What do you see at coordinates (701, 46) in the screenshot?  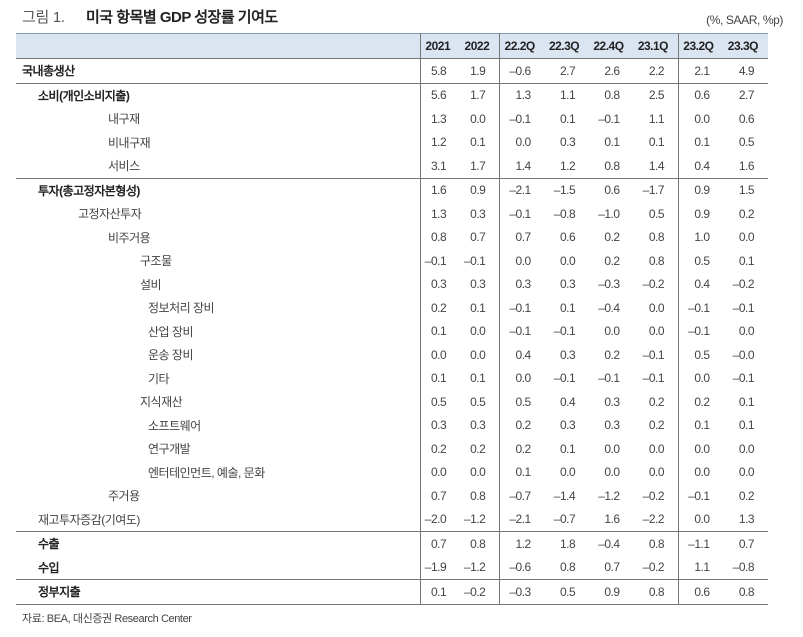 I see `column-header: 23.2Q` at bounding box center [701, 46].